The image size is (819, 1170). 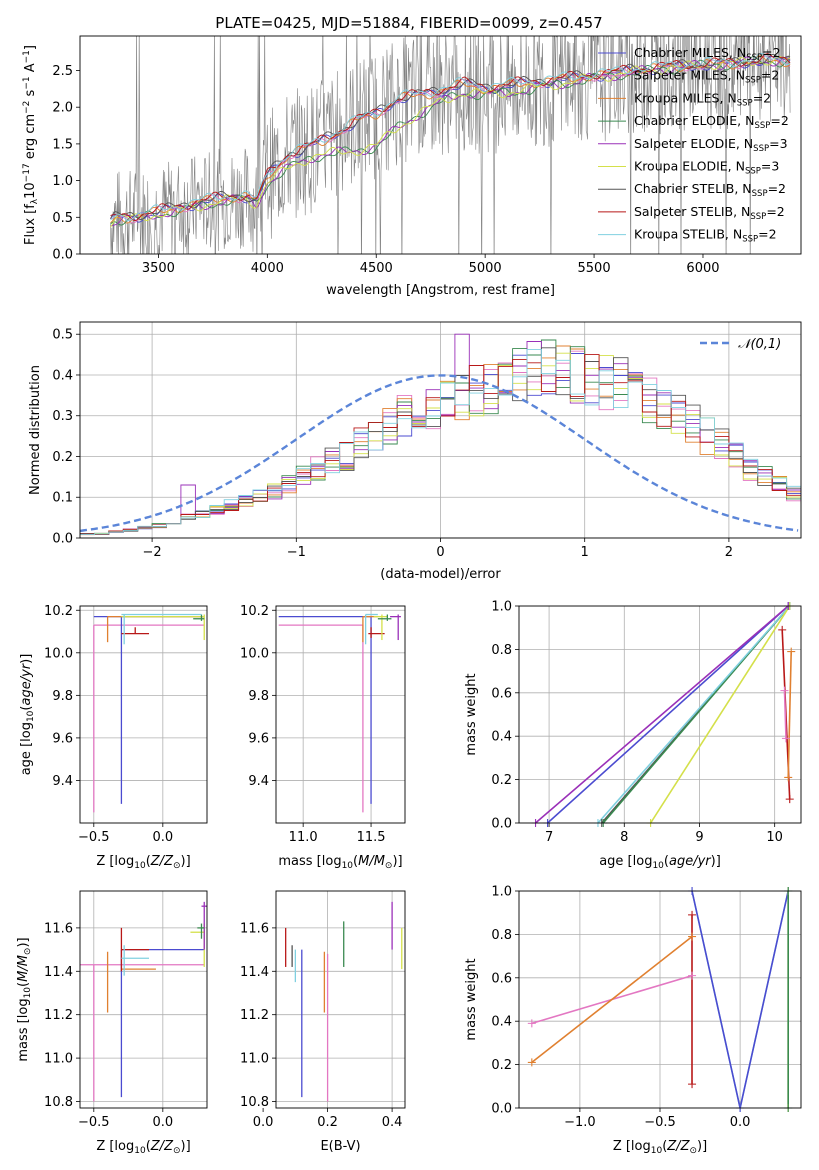 What do you see at coordinates (267, 268) in the screenshot?
I see `x-tick-label: 4000` at bounding box center [267, 268].